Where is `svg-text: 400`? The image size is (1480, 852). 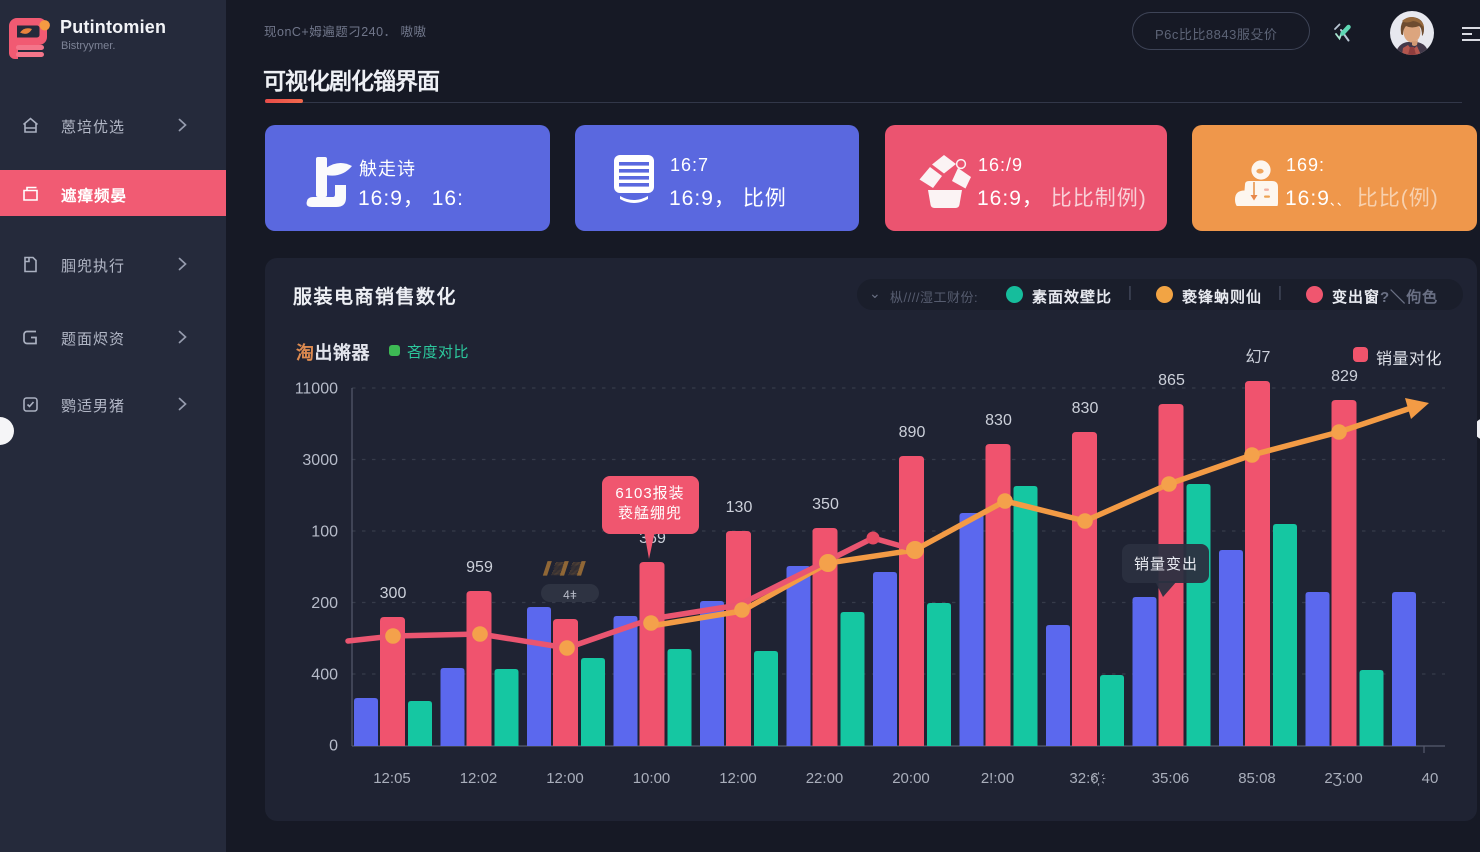 svg-text: 400 is located at coordinates (324, 675).